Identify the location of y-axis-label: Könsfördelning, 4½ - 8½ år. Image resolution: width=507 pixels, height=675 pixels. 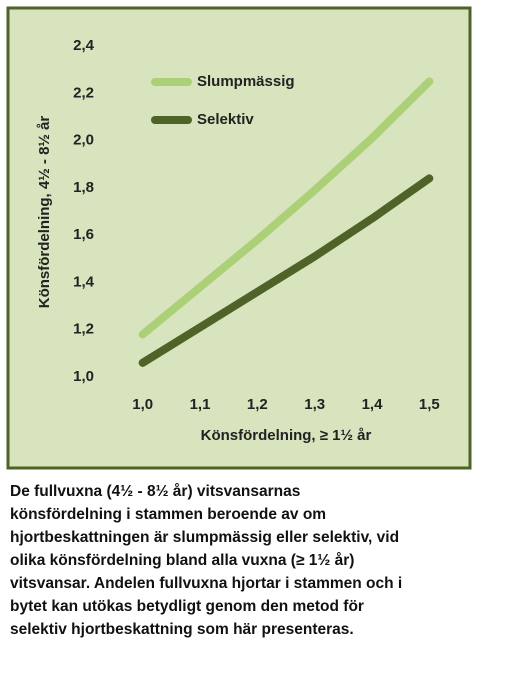
(44, 212).